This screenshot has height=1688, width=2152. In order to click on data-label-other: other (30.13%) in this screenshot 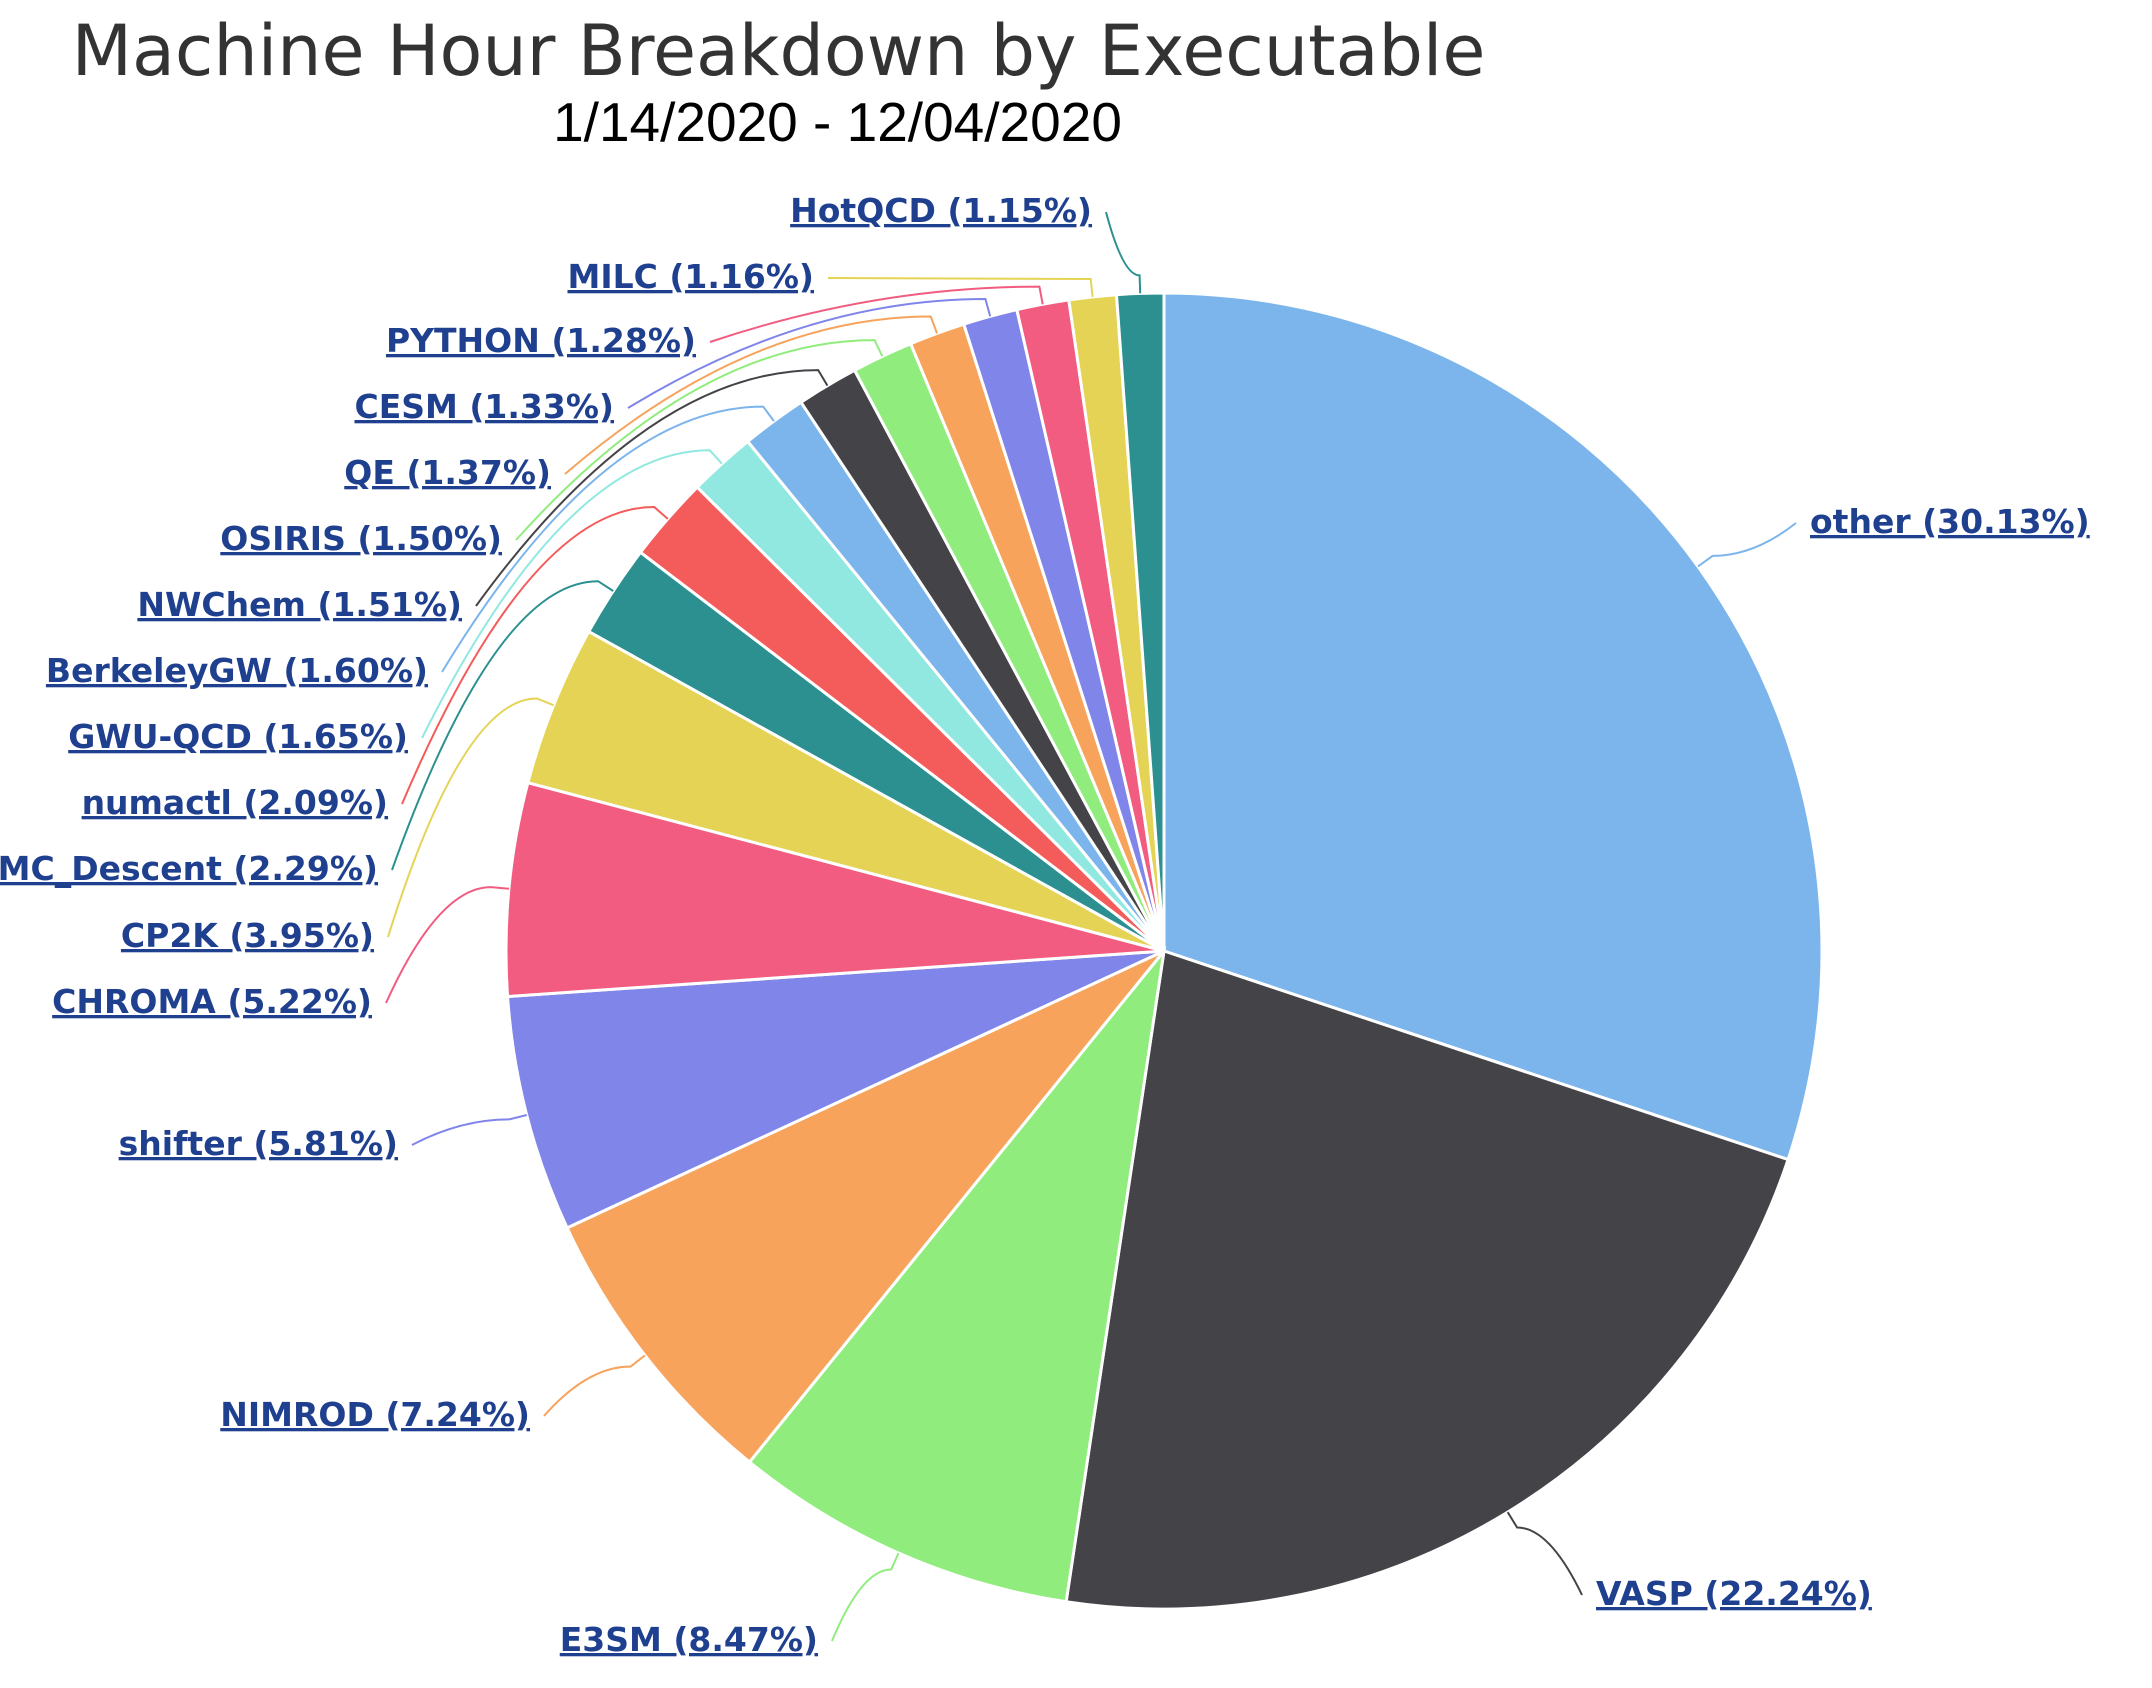, I will do `click(1950, 521)`.